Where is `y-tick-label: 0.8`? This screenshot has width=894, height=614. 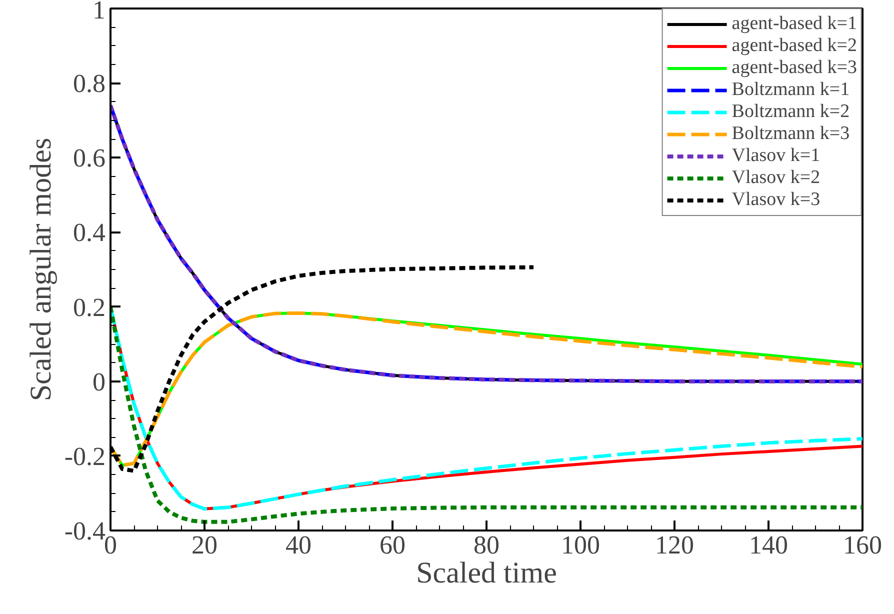 y-tick-label: 0.8 is located at coordinates (89, 83).